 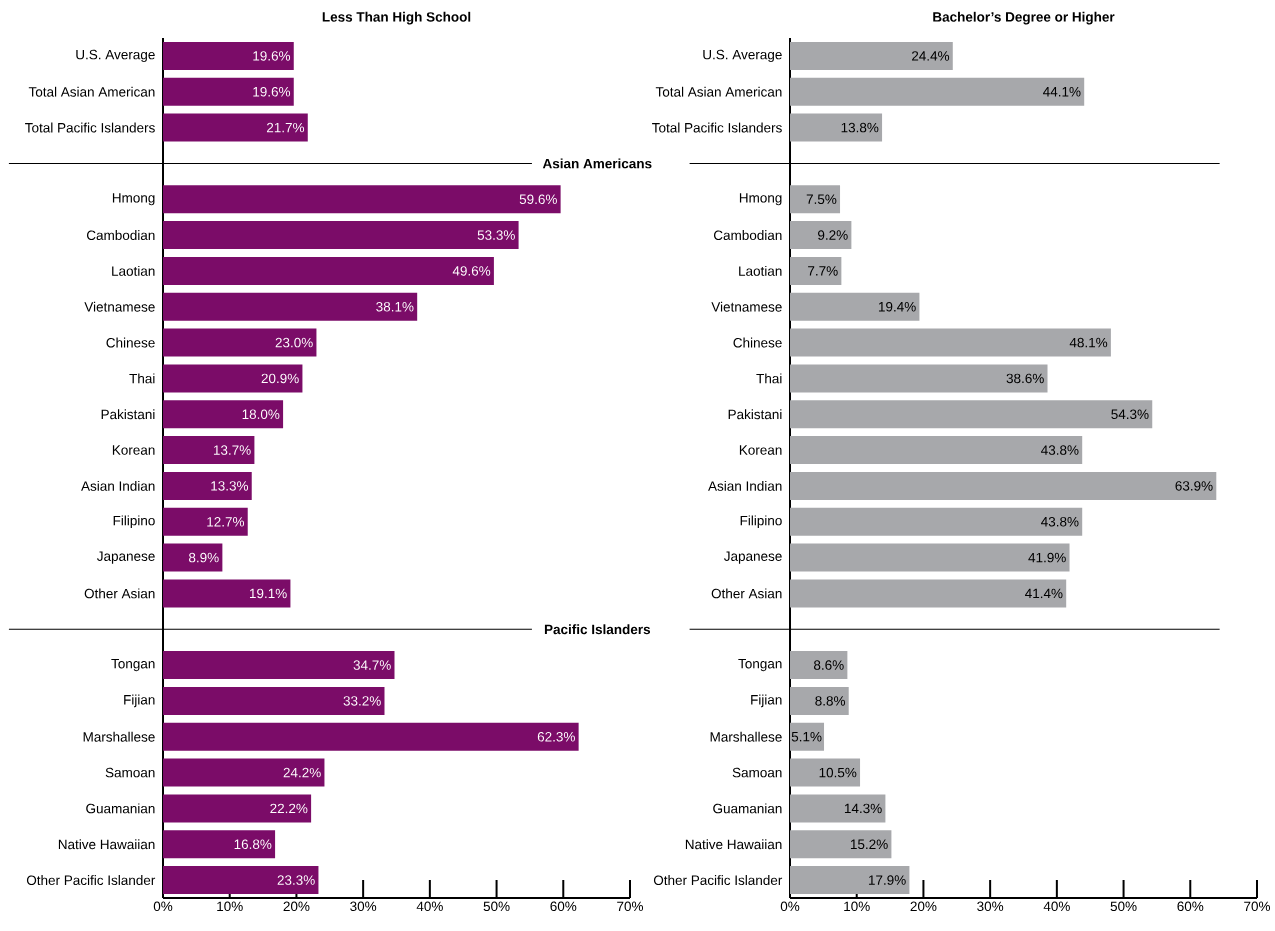 What do you see at coordinates (1024, 18) in the screenshot?
I see `chart-title: Bachelor’s Degree or Higher` at bounding box center [1024, 18].